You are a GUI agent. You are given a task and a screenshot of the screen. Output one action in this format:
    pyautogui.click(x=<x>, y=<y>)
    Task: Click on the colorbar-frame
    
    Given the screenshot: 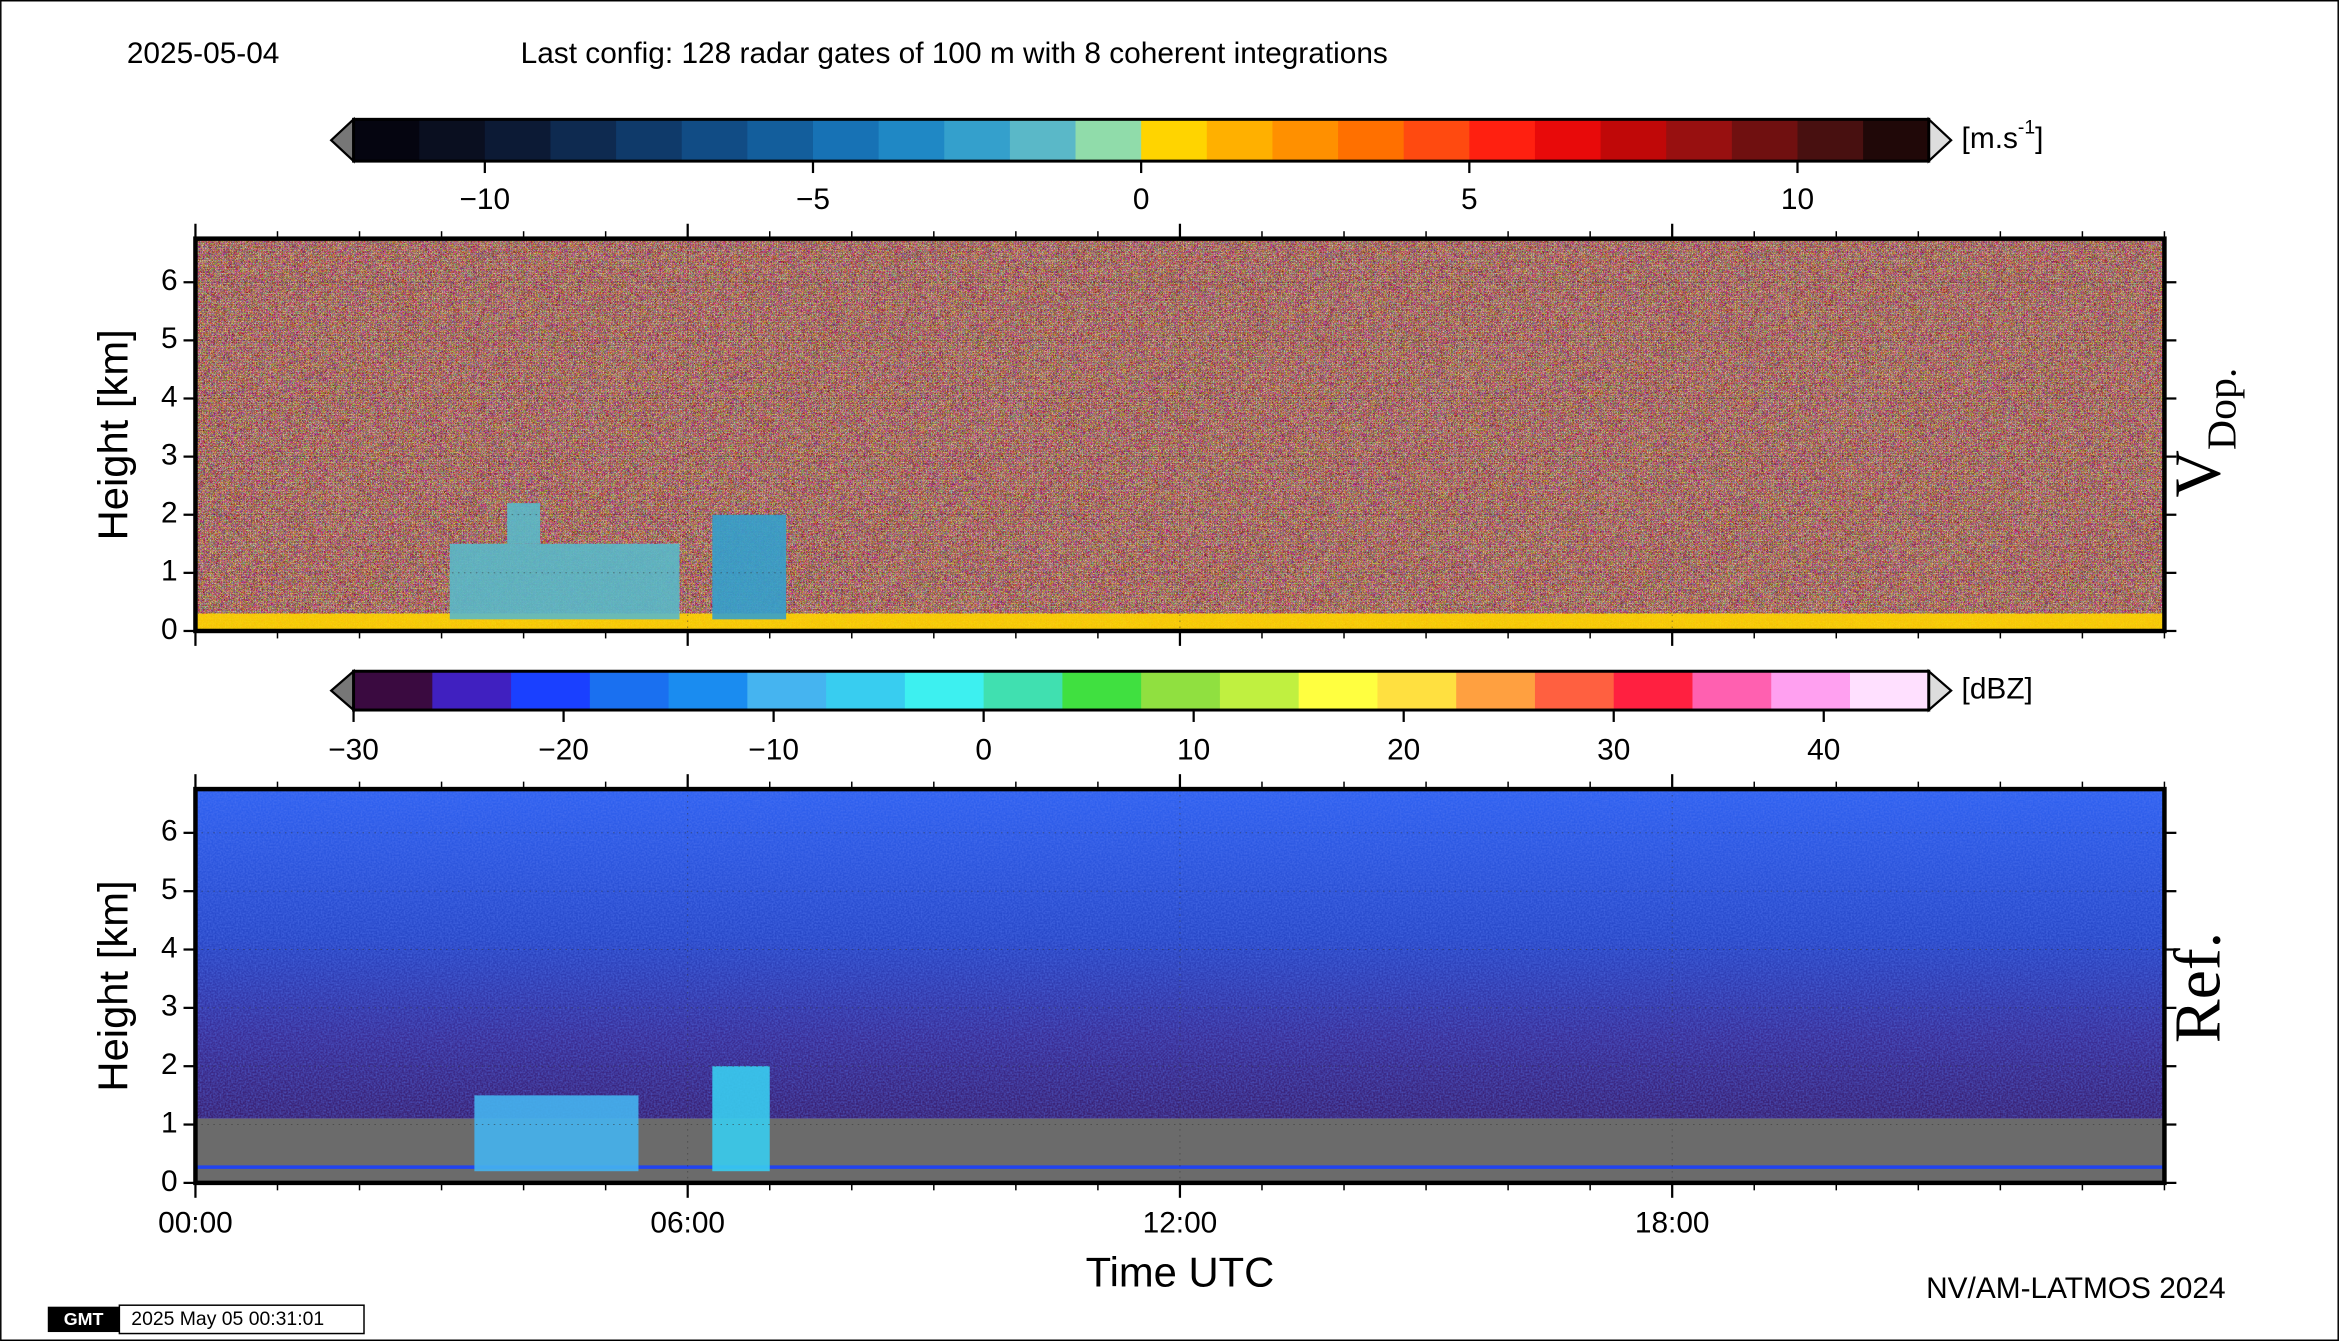 What is the action you would take?
    pyautogui.click(x=1141, y=690)
    